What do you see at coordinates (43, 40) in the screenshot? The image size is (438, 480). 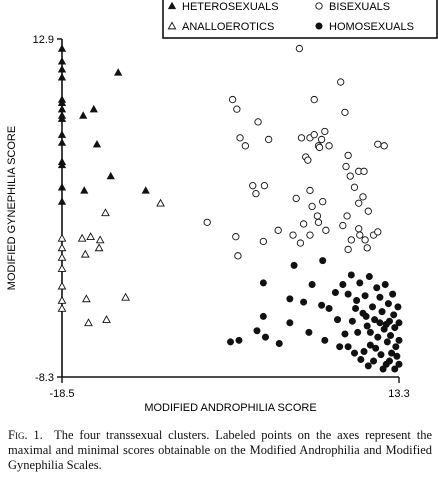 I see `y-tick-label-max: 12.9` at bounding box center [43, 40].